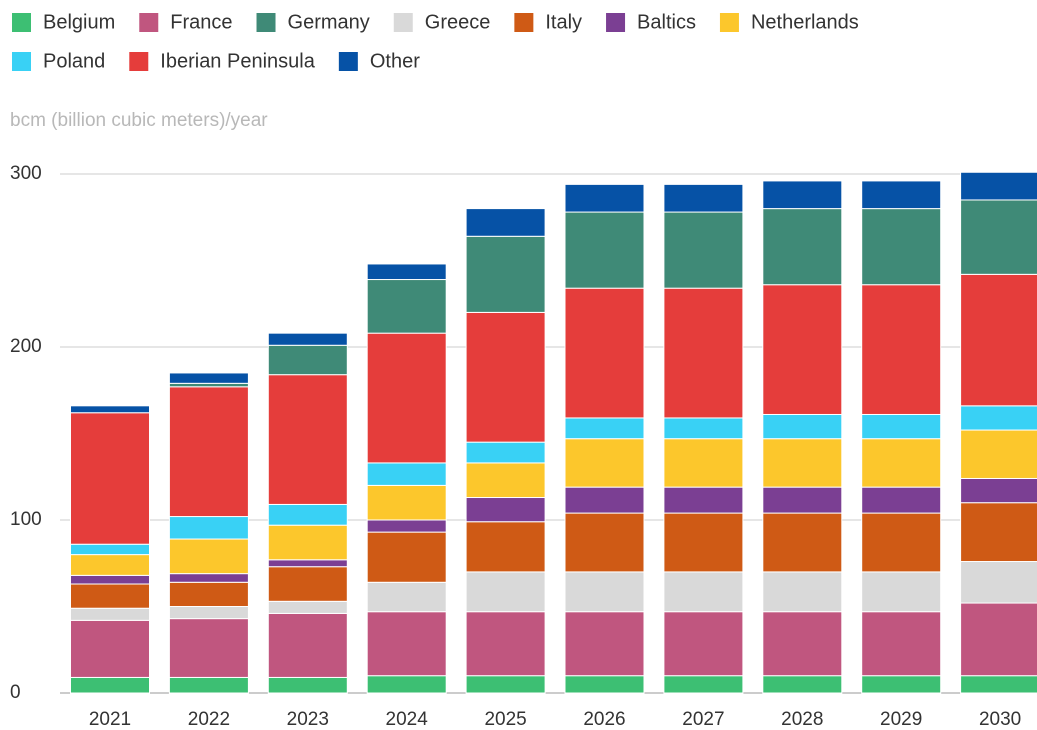  What do you see at coordinates (505, 719) in the screenshot?
I see `x-tick-label: 2025` at bounding box center [505, 719].